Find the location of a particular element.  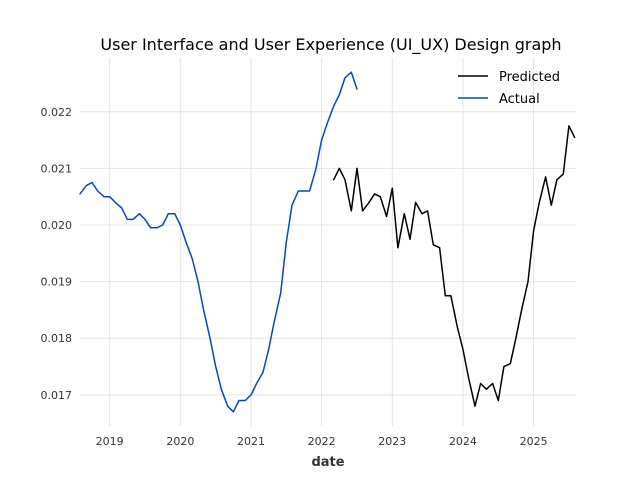

legend-label: Actual is located at coordinates (519, 99).